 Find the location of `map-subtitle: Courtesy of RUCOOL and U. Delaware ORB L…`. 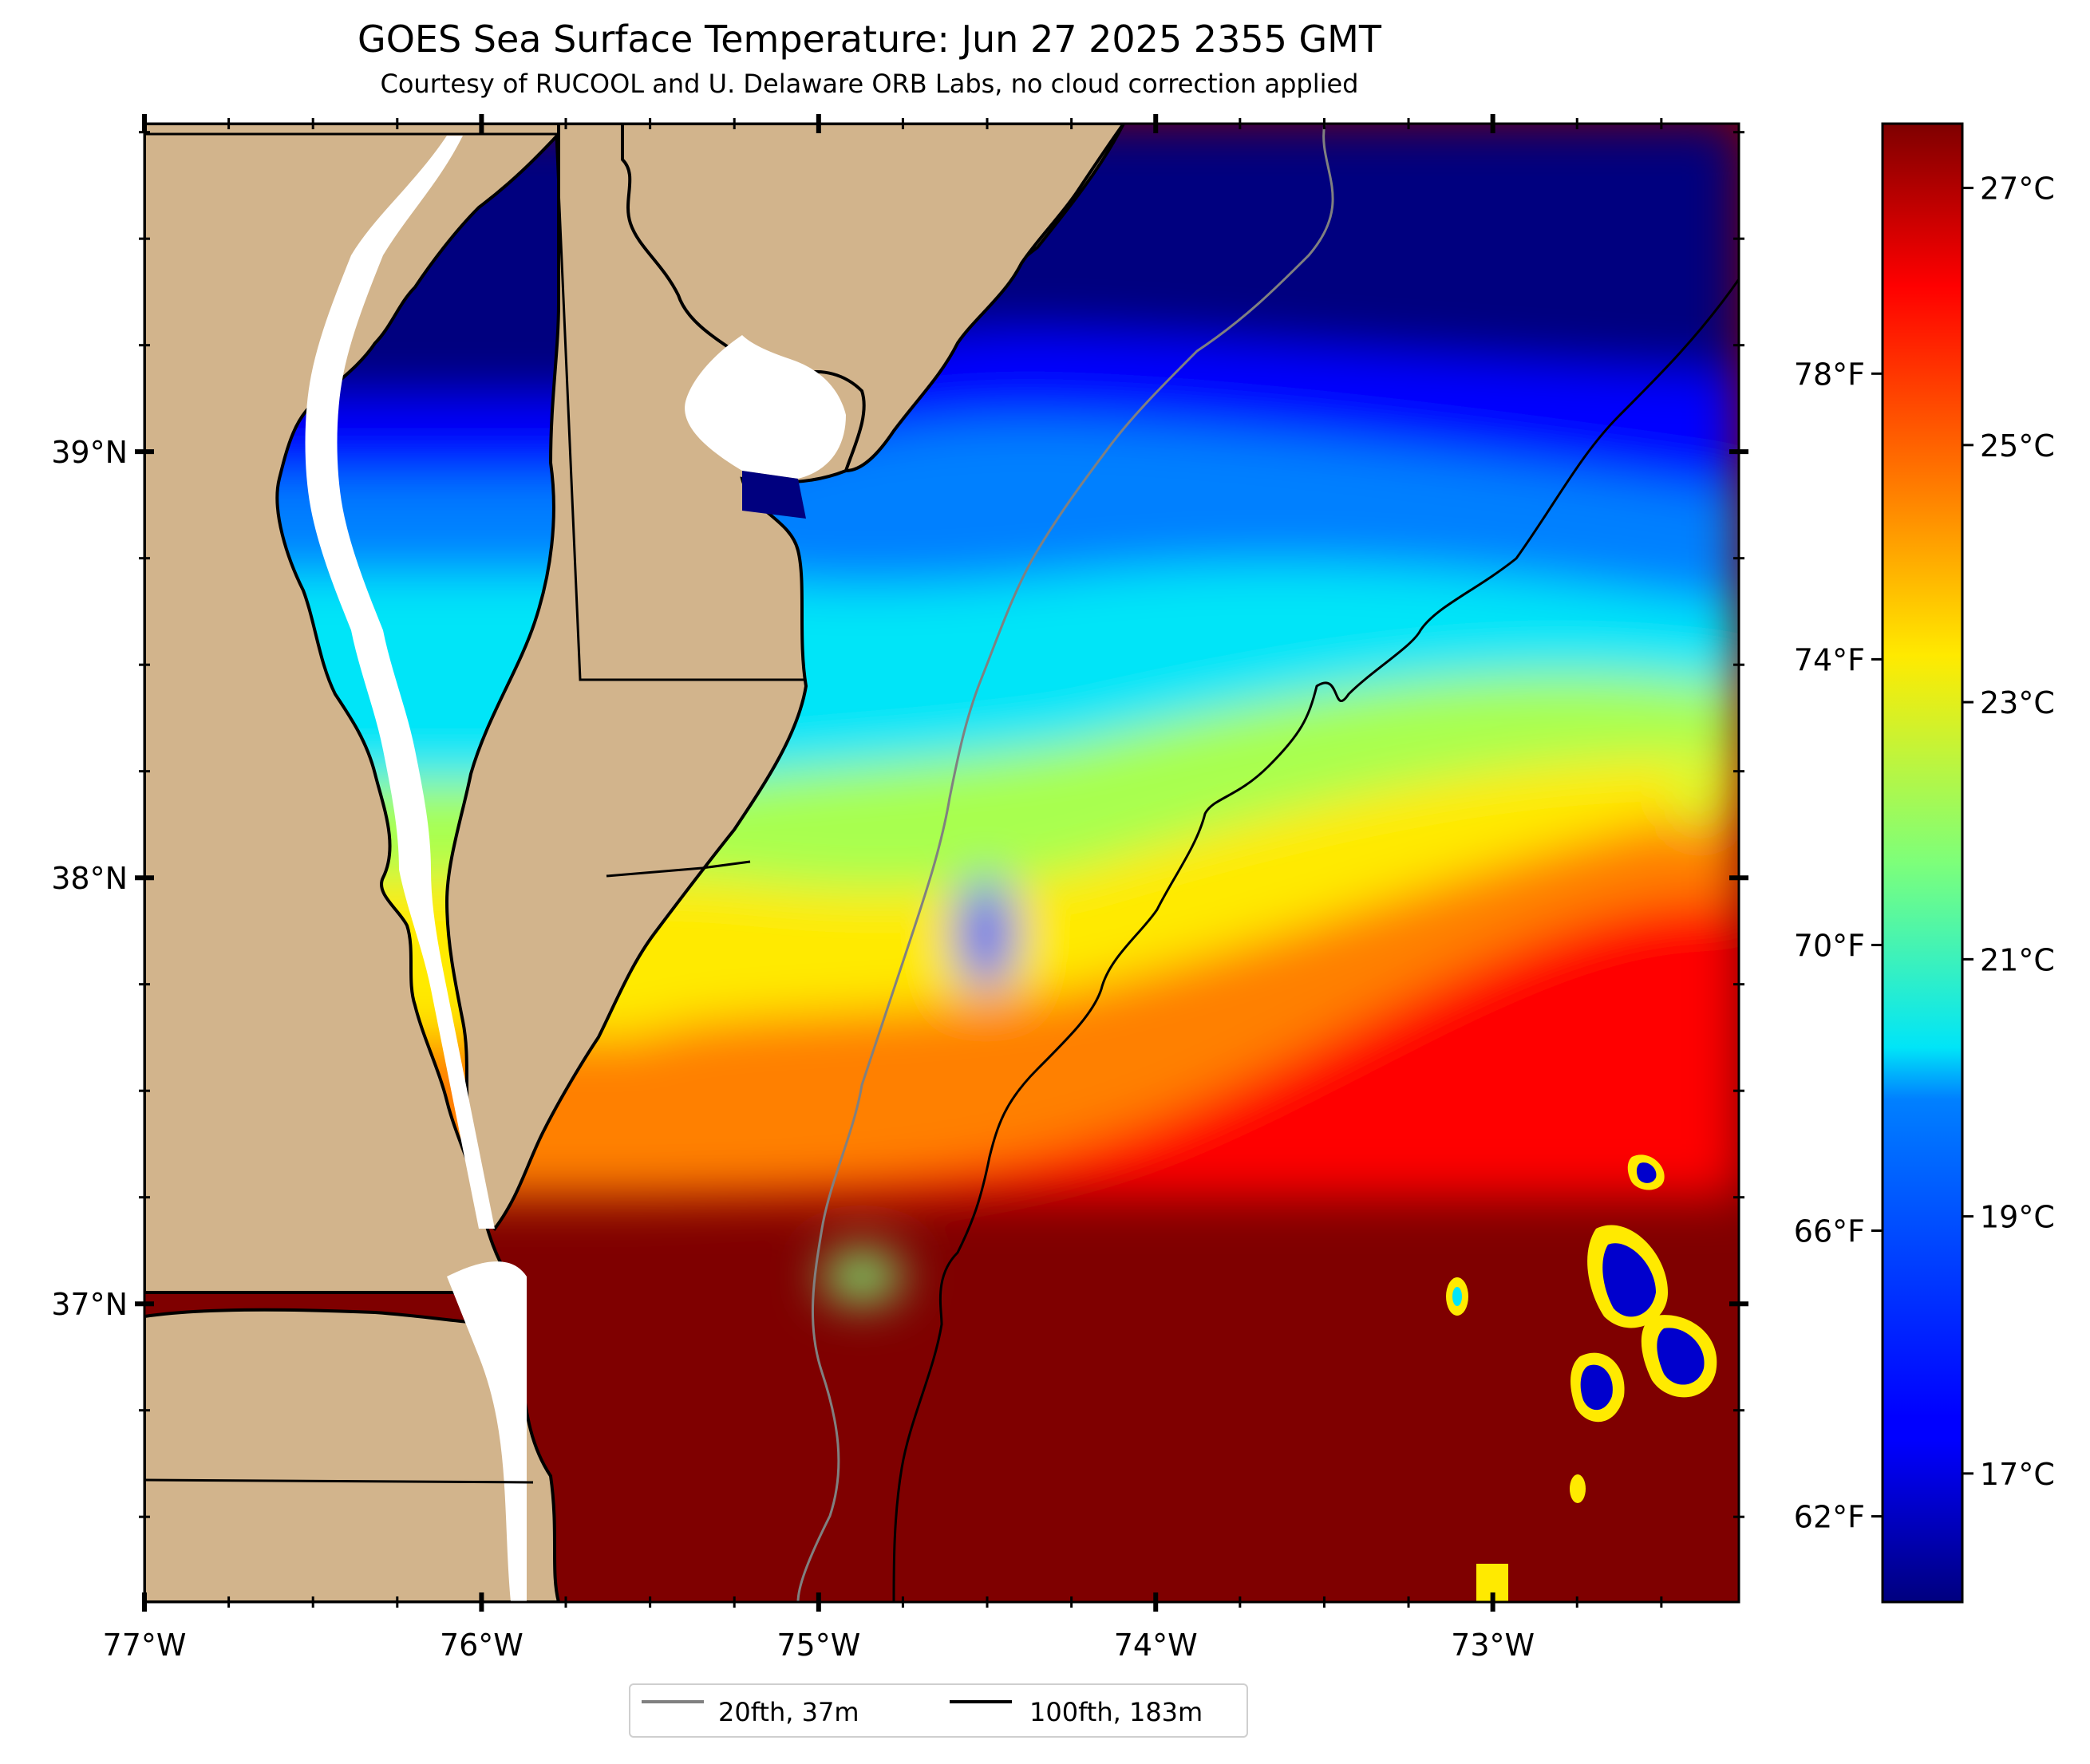

map-subtitle: Courtesy of RUCOOL and U. Delaware ORB L… is located at coordinates (869, 84).